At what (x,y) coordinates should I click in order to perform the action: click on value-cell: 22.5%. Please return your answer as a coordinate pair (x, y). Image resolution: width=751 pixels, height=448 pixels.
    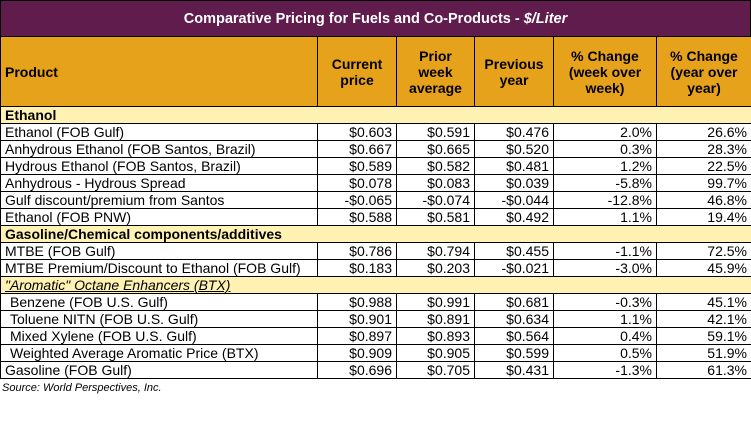
    Looking at the image, I should click on (703, 166).